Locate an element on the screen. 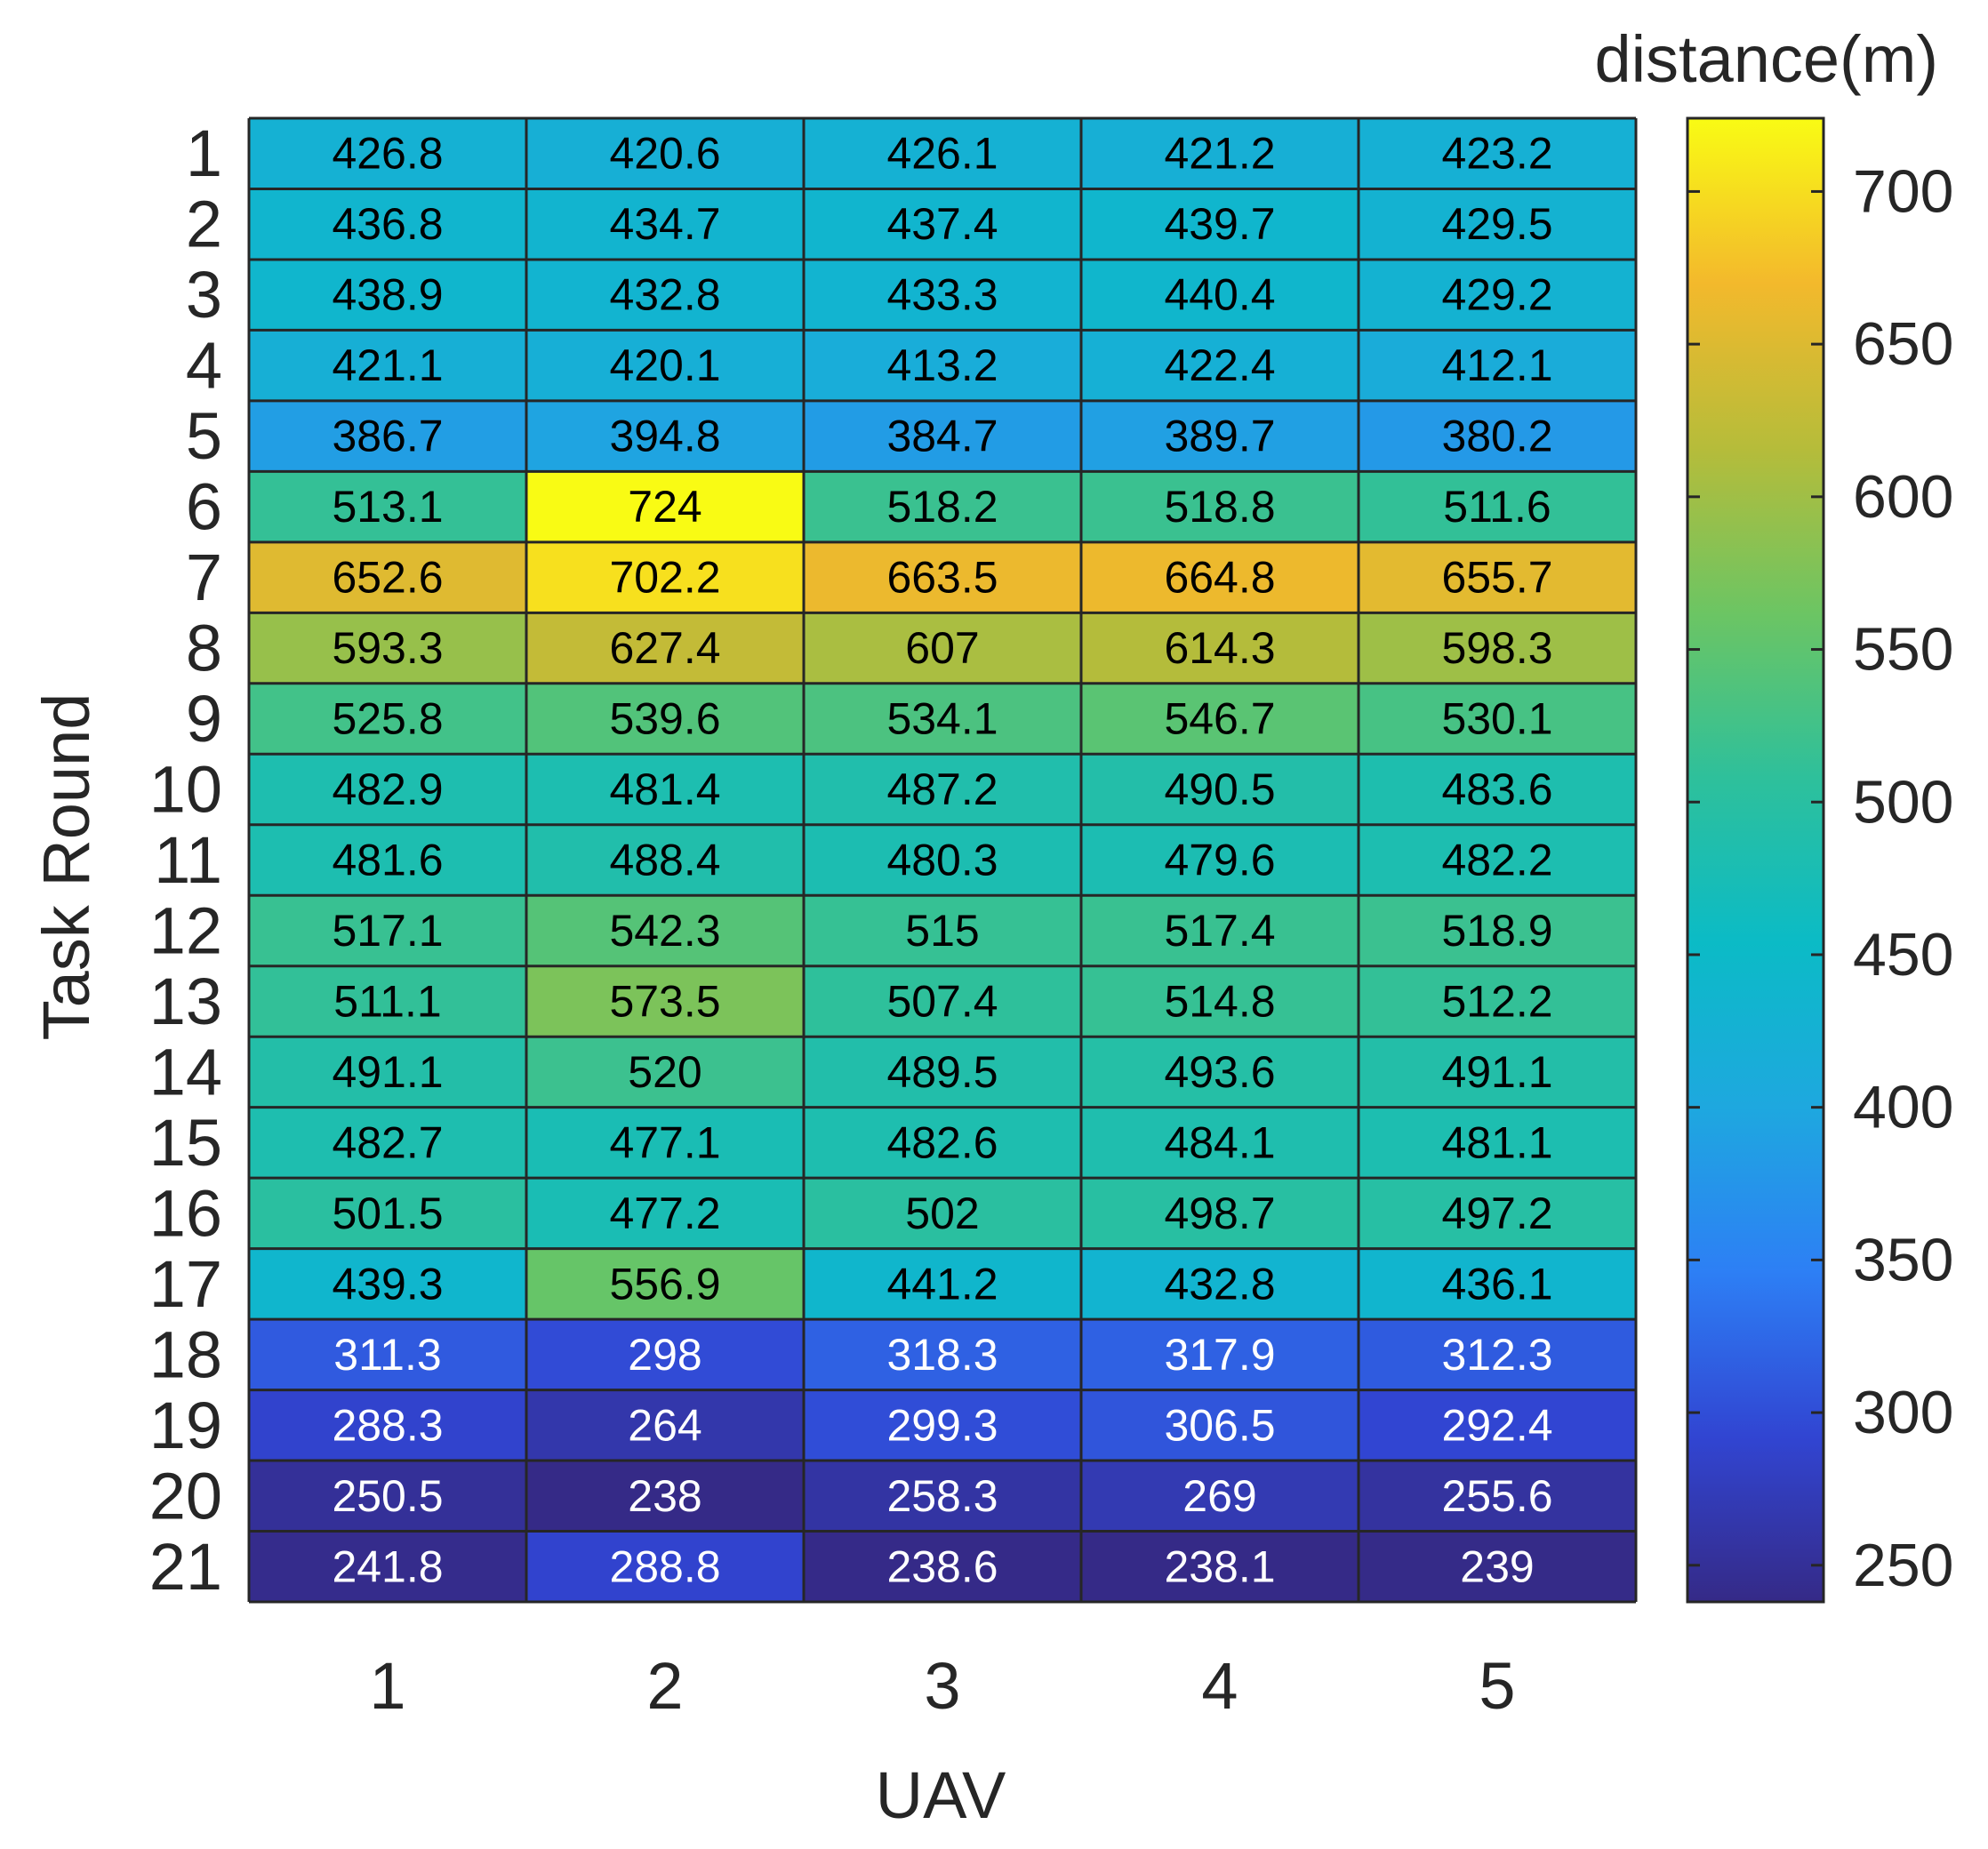 The width and height of the screenshot is (1988, 1849). x-tick-label: 4 is located at coordinates (1219, 1686).